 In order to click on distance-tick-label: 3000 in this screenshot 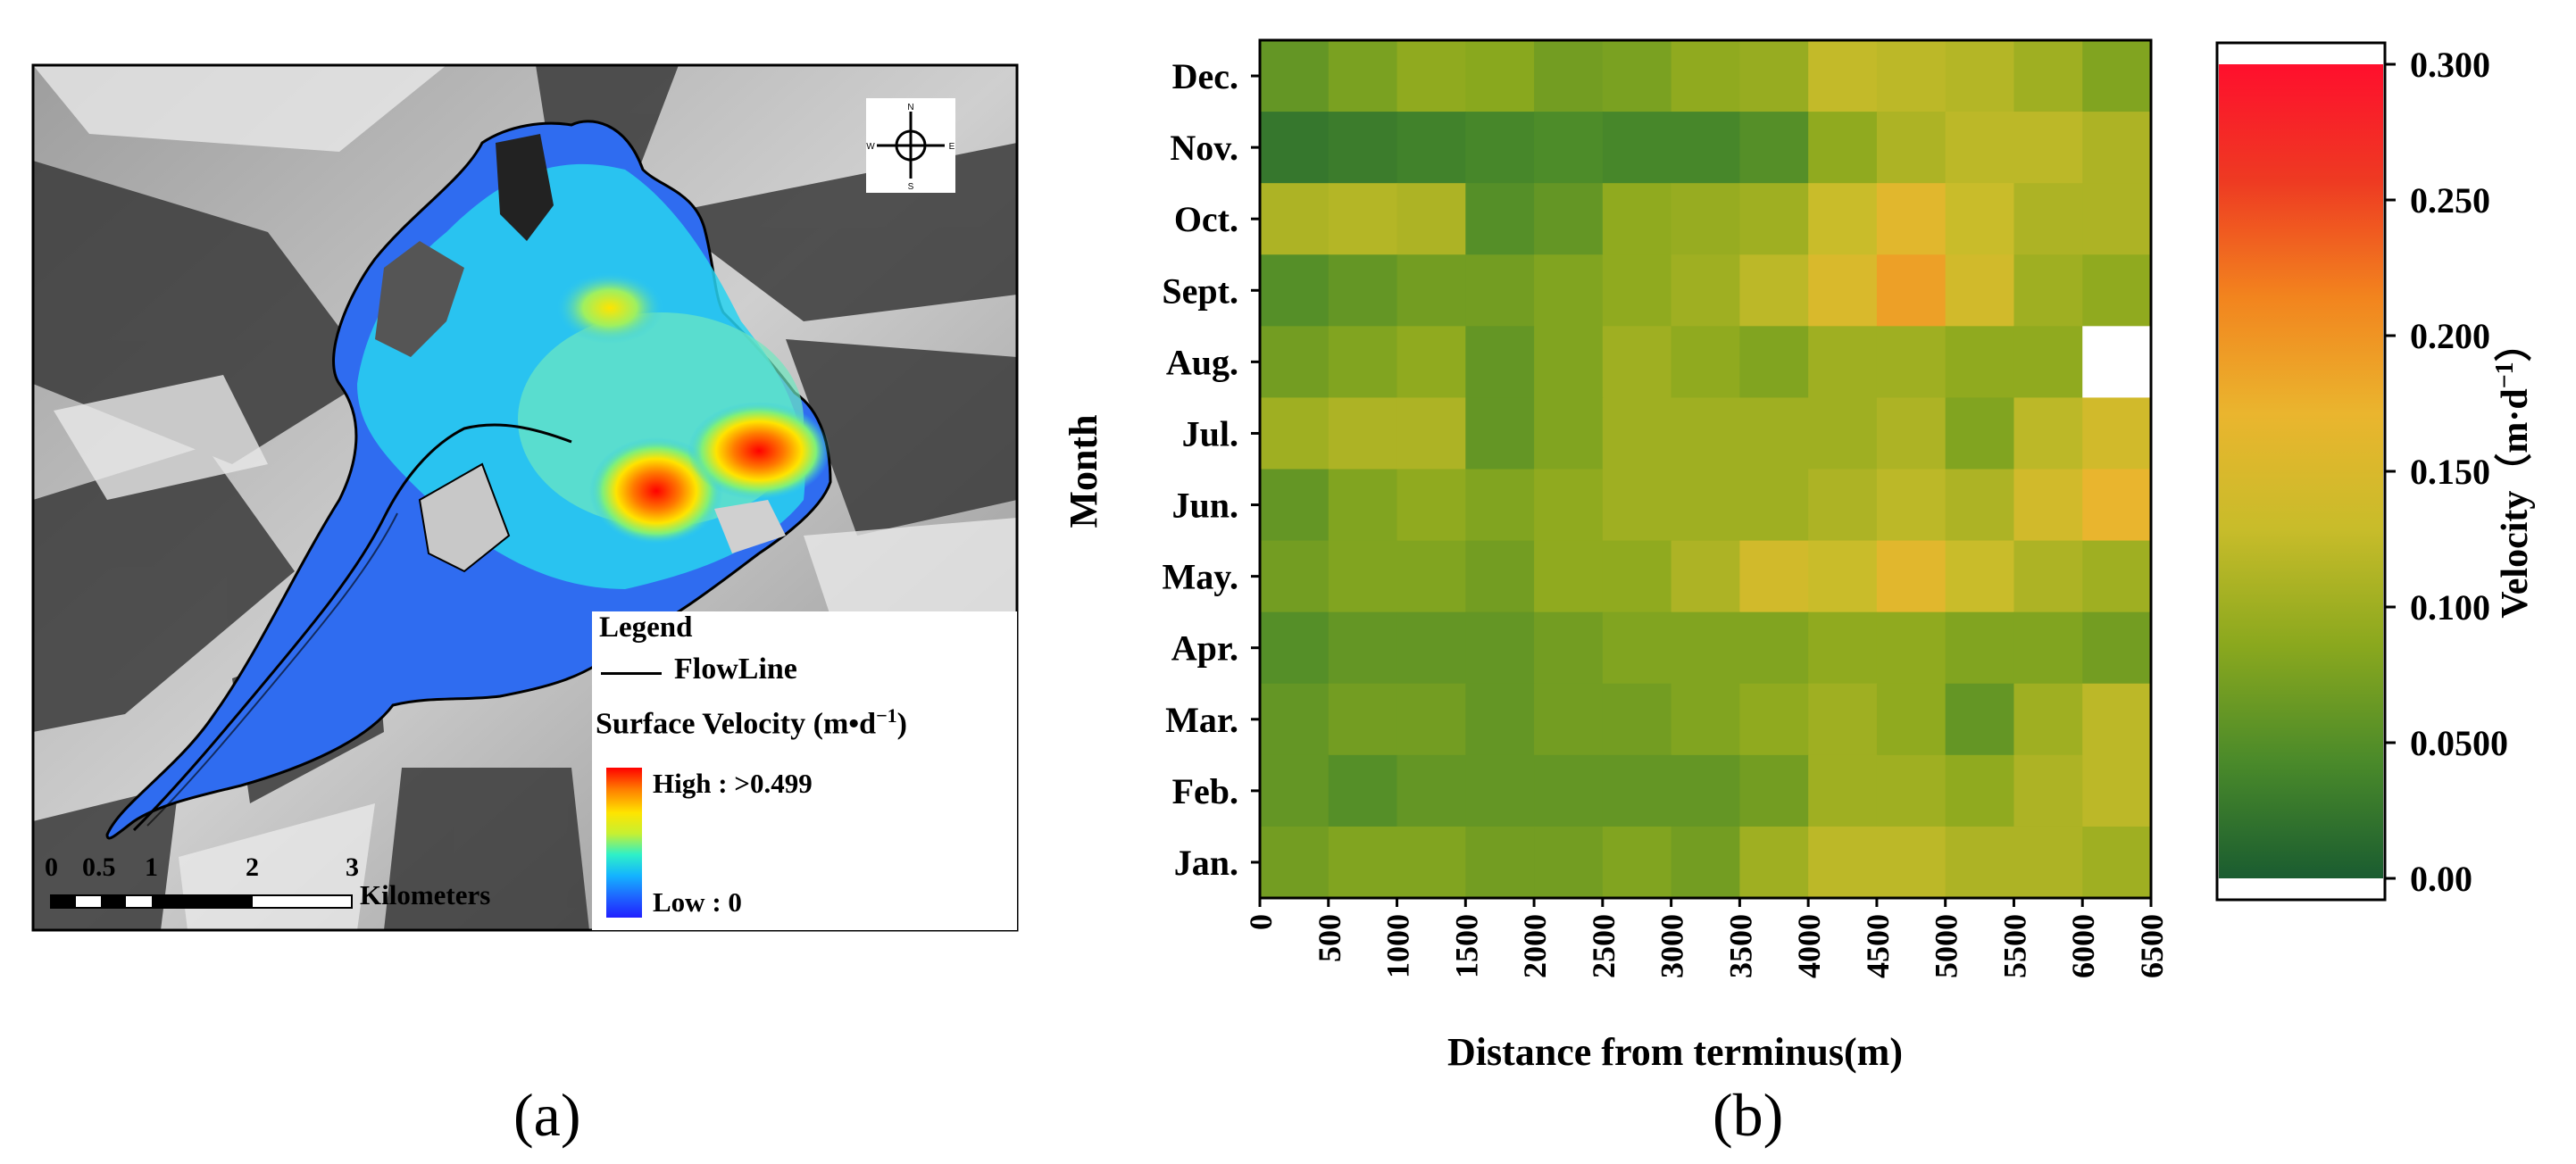, I will do `click(1672, 946)`.